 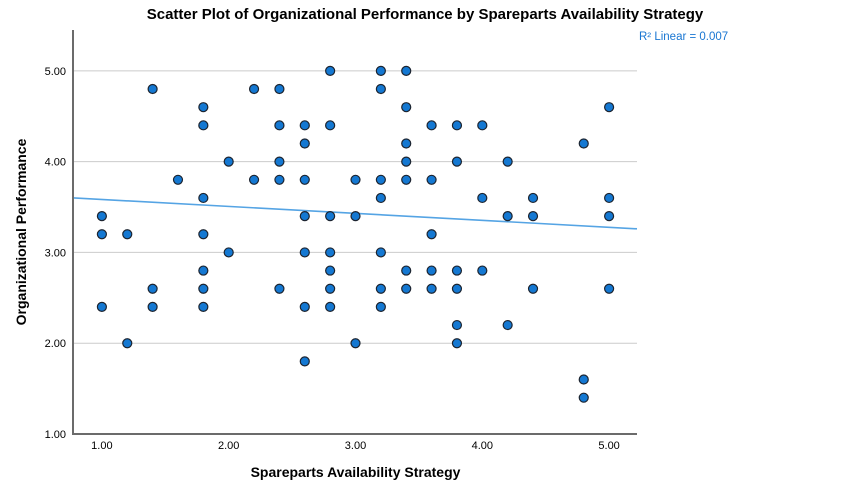 I want to click on y-tick-label: 1.00, so click(x=55, y=435).